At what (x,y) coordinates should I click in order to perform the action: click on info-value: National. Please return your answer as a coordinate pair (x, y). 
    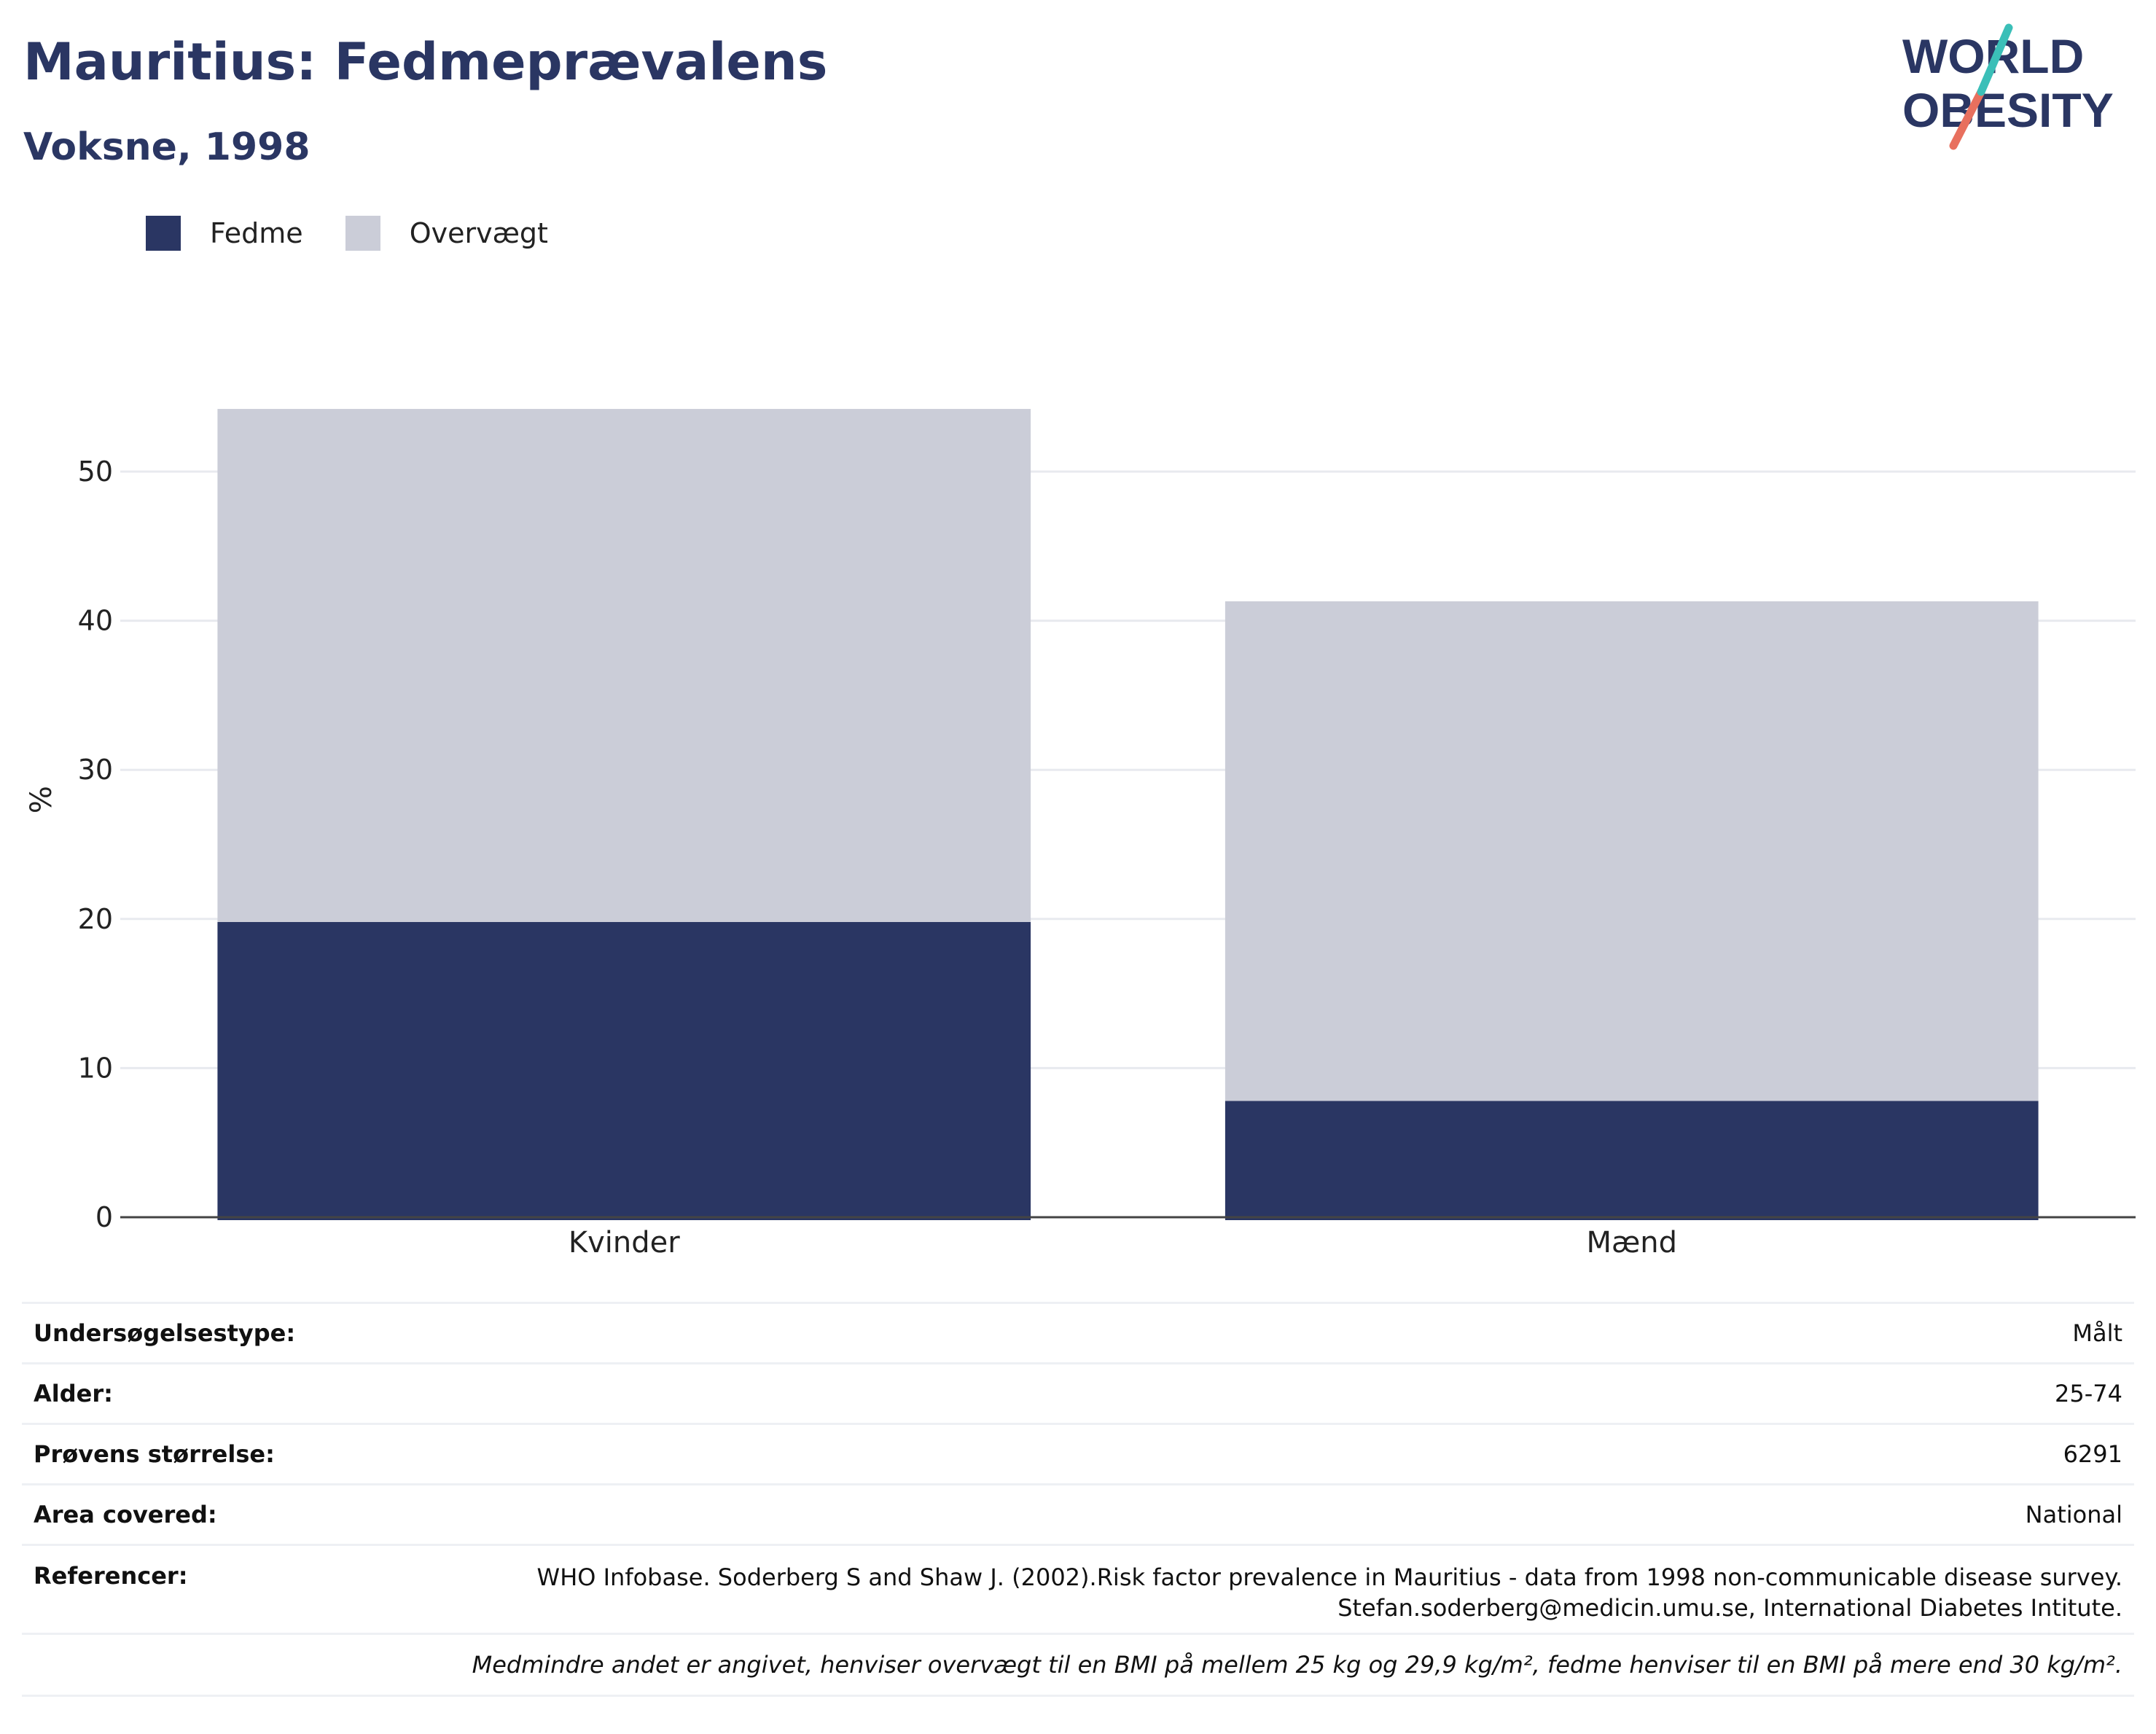
    Looking at the image, I should click on (2073, 1515).